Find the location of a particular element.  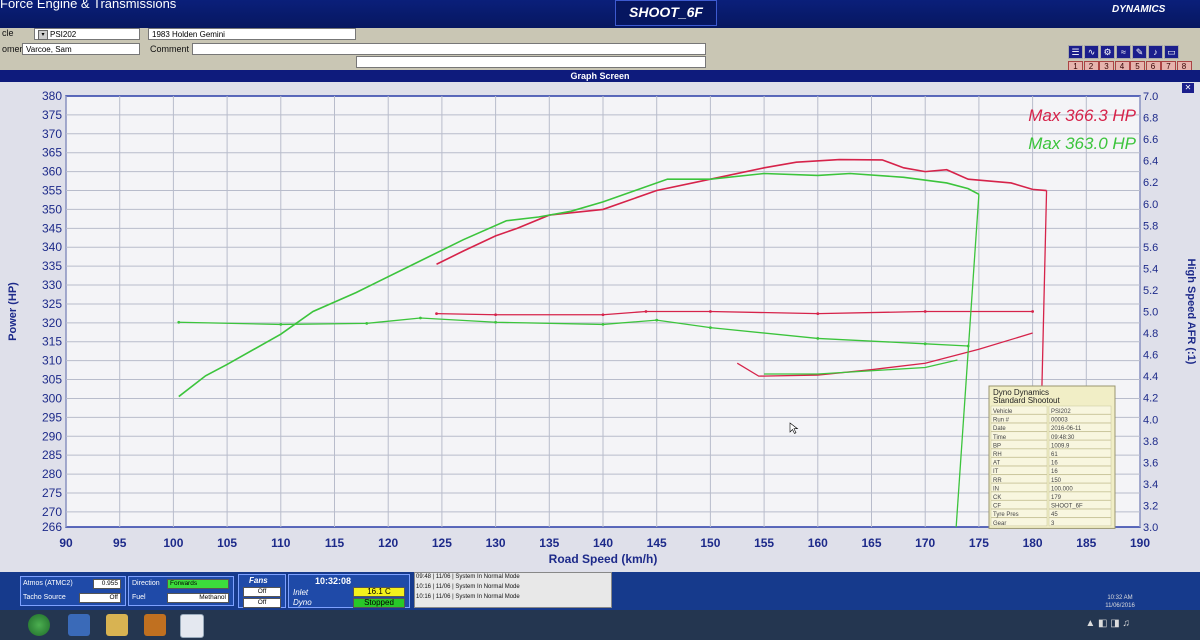

x-tick-label: 135 is located at coordinates (549, 543).